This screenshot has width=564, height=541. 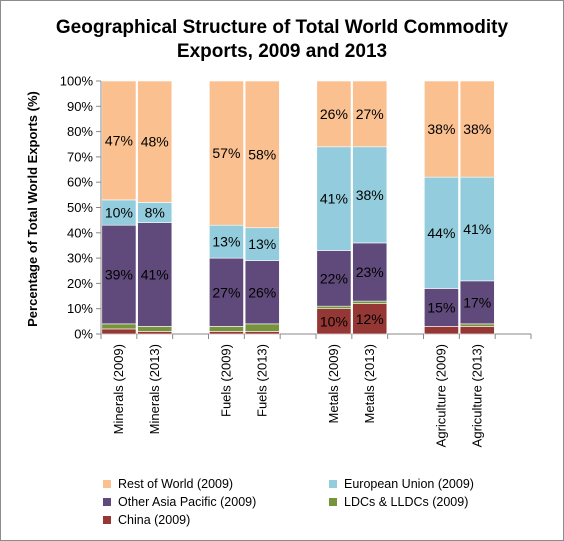 What do you see at coordinates (80, 156) in the screenshot?
I see `y-tick-label: 70%` at bounding box center [80, 156].